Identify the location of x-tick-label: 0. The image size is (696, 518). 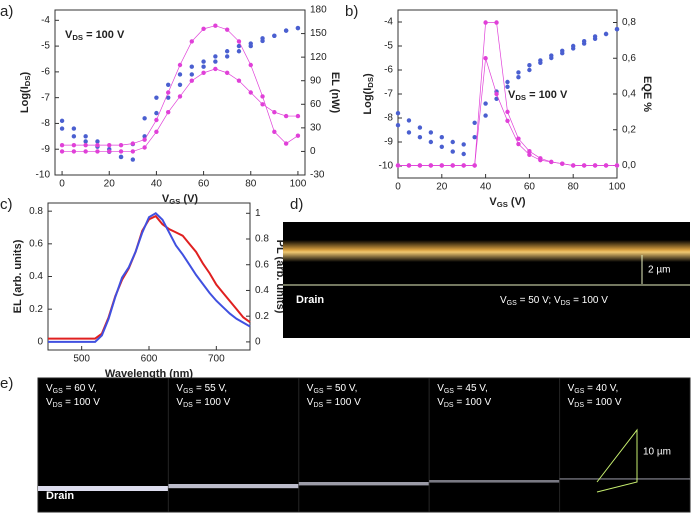
(62, 184).